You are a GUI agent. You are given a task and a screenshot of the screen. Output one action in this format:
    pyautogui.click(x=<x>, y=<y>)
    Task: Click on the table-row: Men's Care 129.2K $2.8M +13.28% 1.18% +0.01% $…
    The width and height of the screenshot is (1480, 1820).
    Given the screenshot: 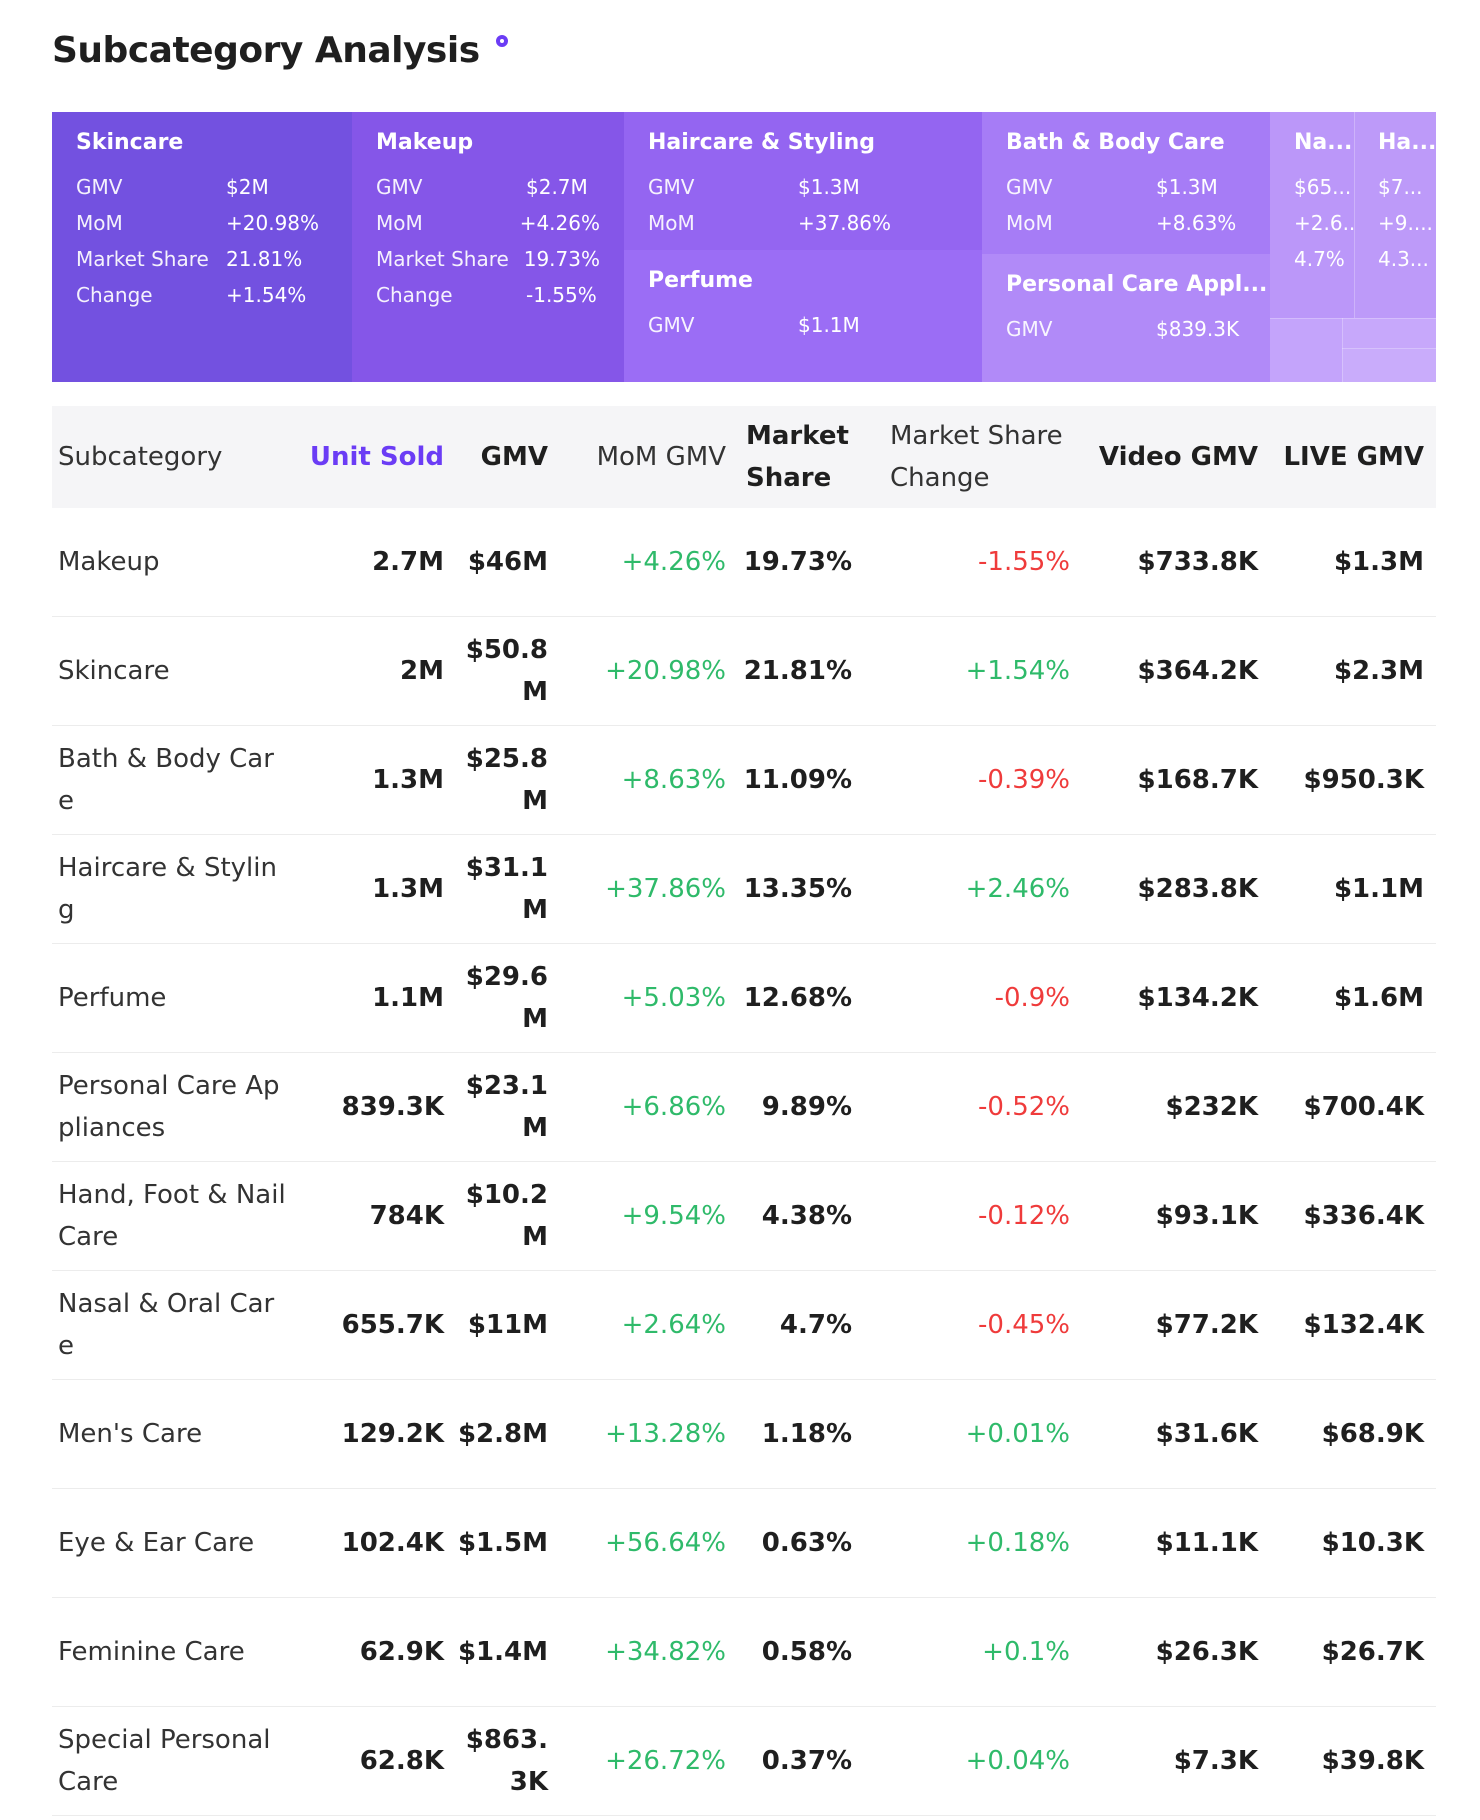 What is the action you would take?
    pyautogui.click(x=744, y=1434)
    